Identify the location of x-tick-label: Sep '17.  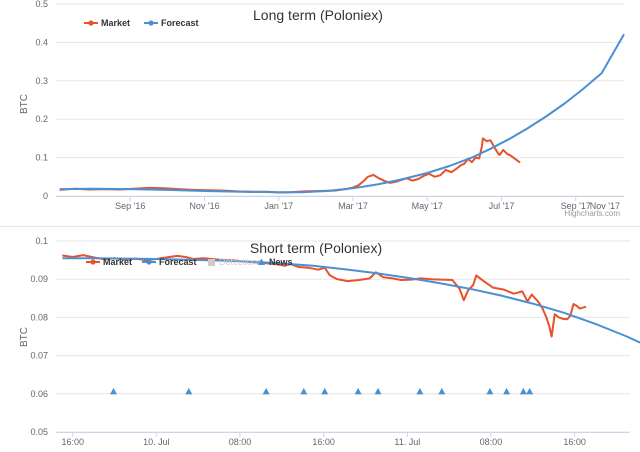
(576, 206).